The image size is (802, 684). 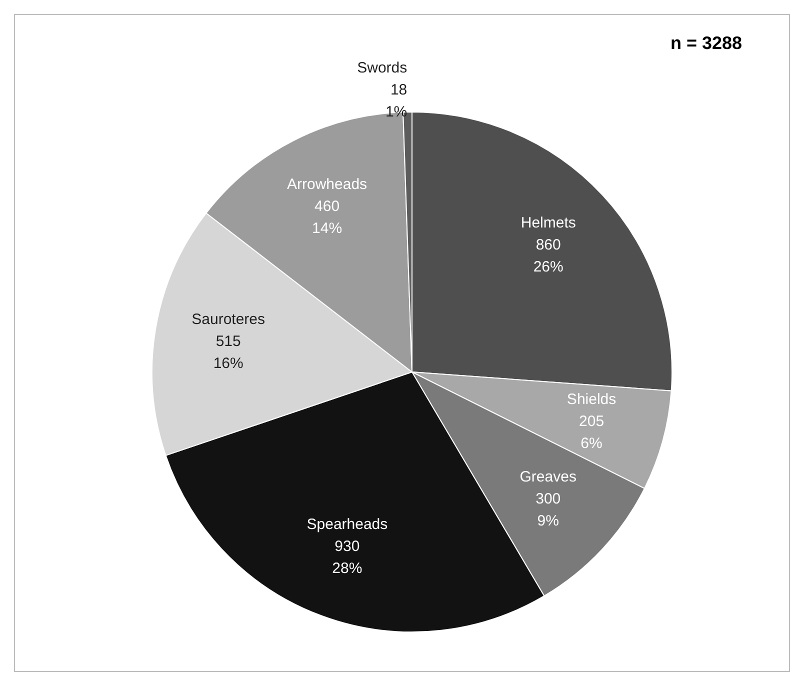 I want to click on slice-label: Helmets, so click(x=548, y=223).